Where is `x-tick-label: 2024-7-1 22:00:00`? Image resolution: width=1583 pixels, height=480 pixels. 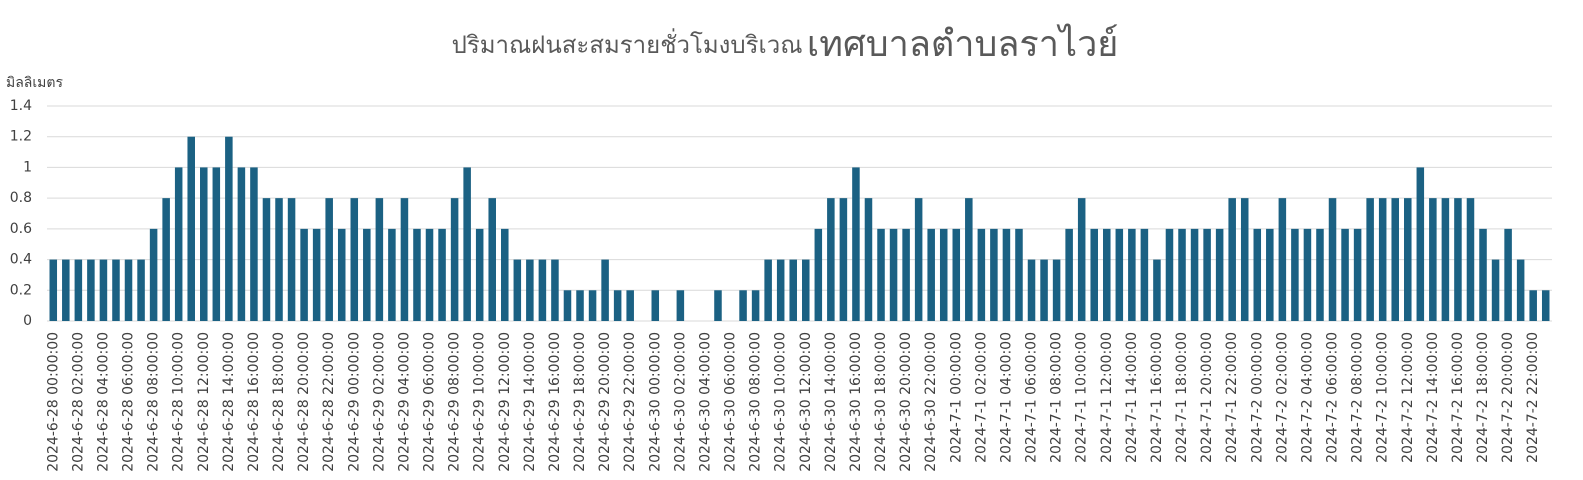 x-tick-label: 2024-7-1 22:00:00 is located at coordinates (1232, 397).